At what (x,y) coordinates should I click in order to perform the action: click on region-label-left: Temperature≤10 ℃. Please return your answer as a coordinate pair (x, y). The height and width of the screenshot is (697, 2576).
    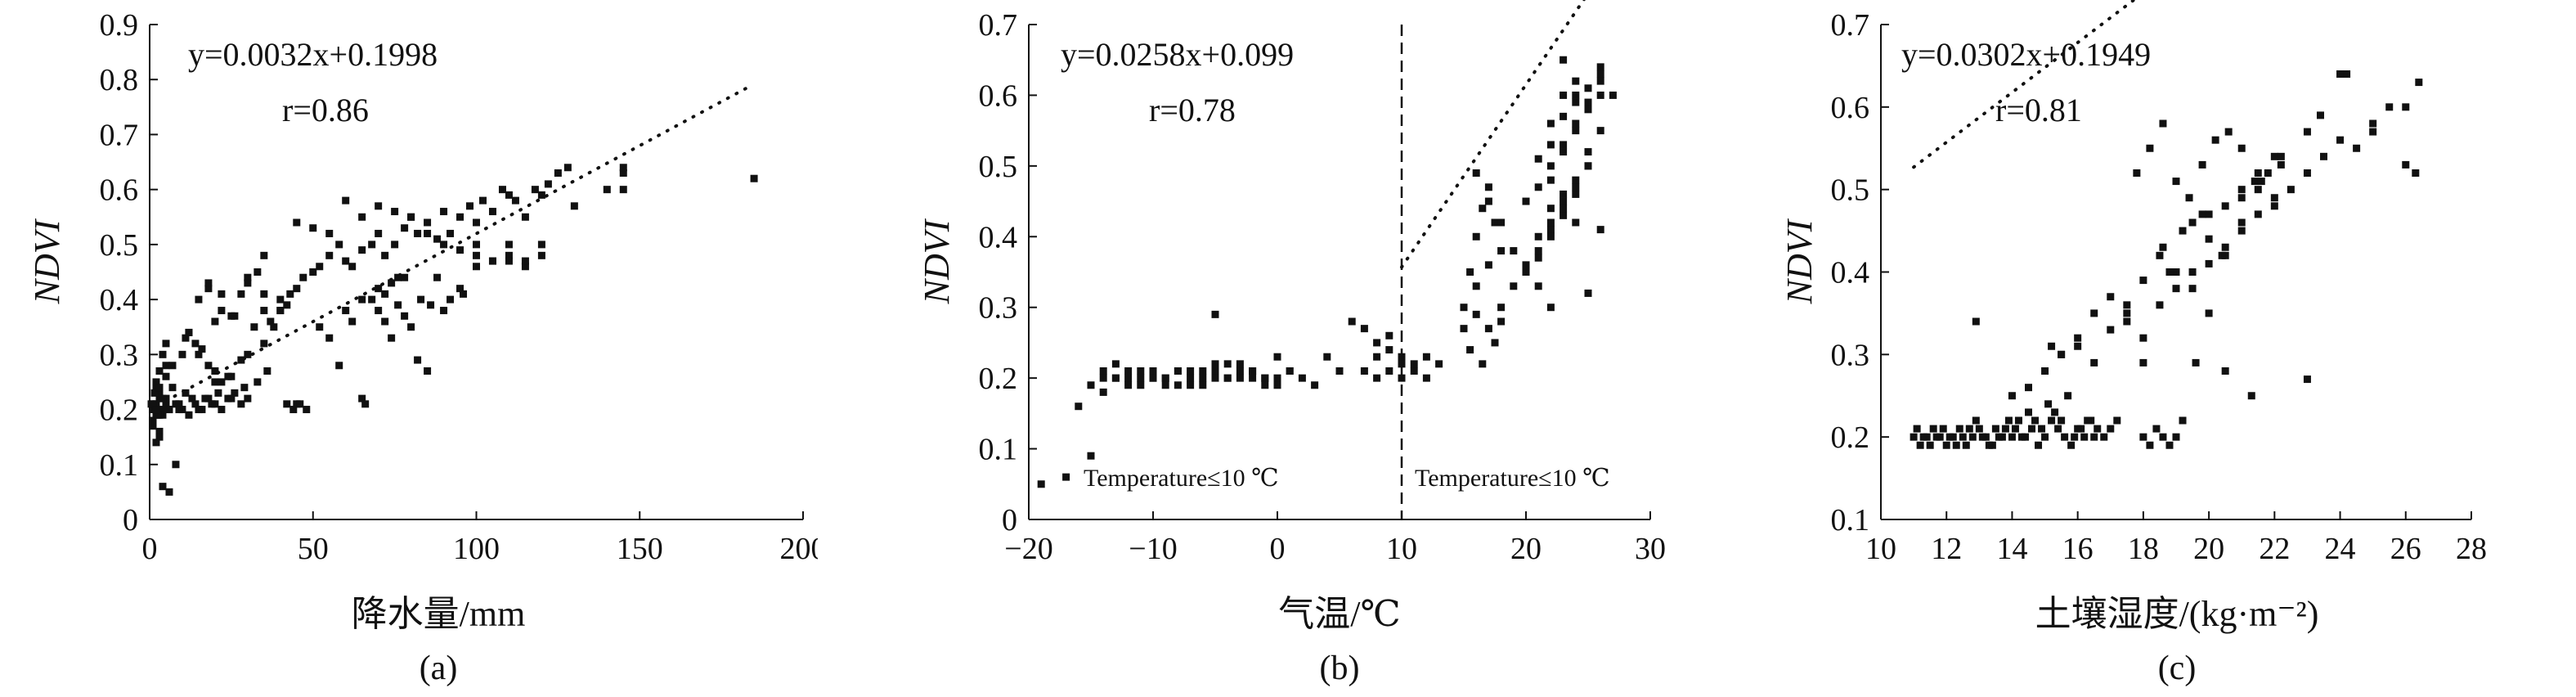
    Looking at the image, I should click on (1182, 478).